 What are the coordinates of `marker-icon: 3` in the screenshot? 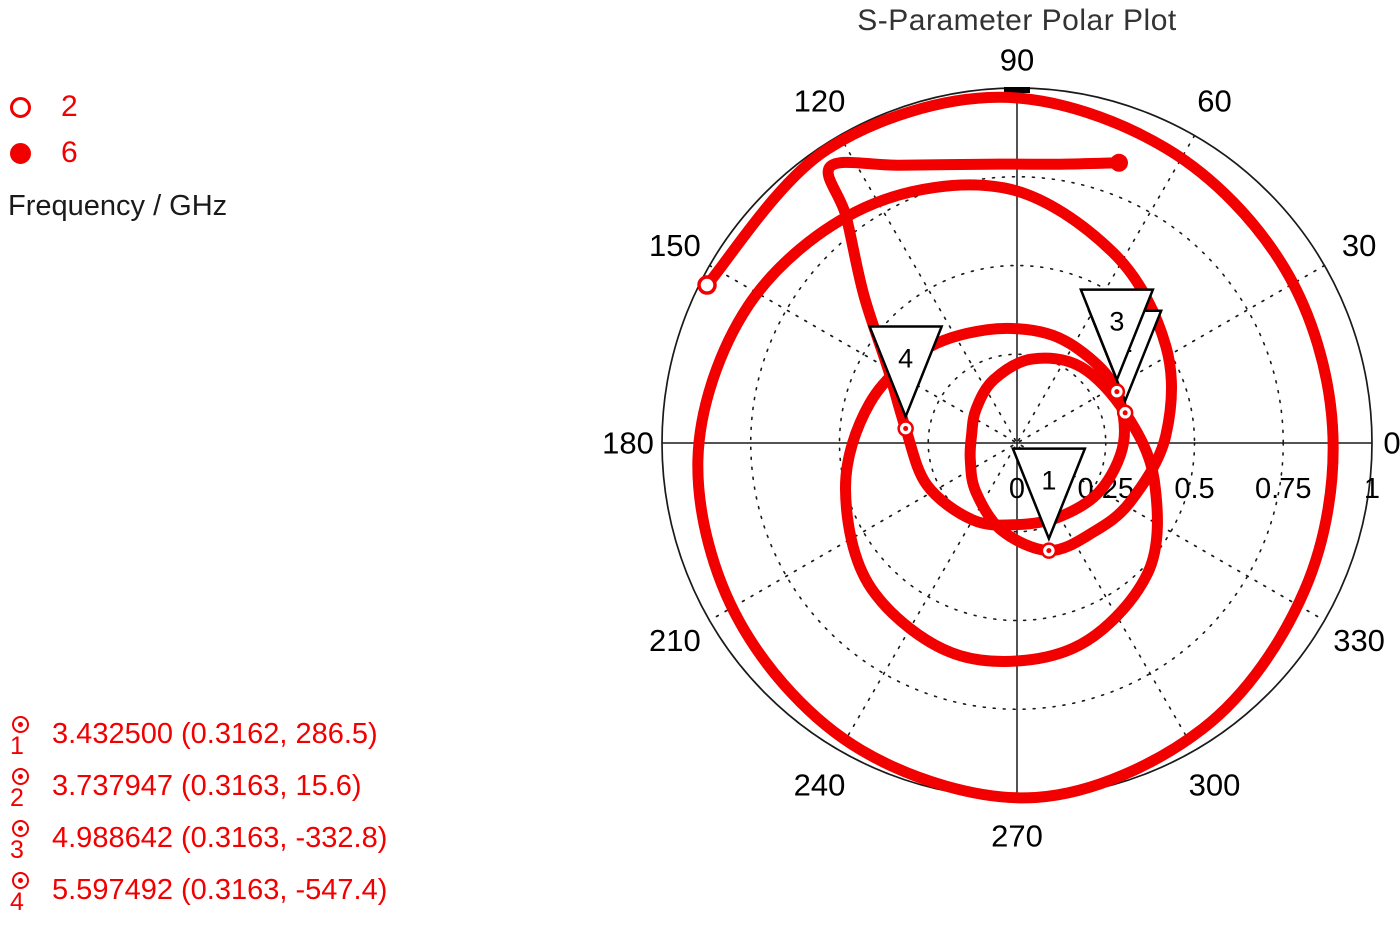 It's located at (30, 840).